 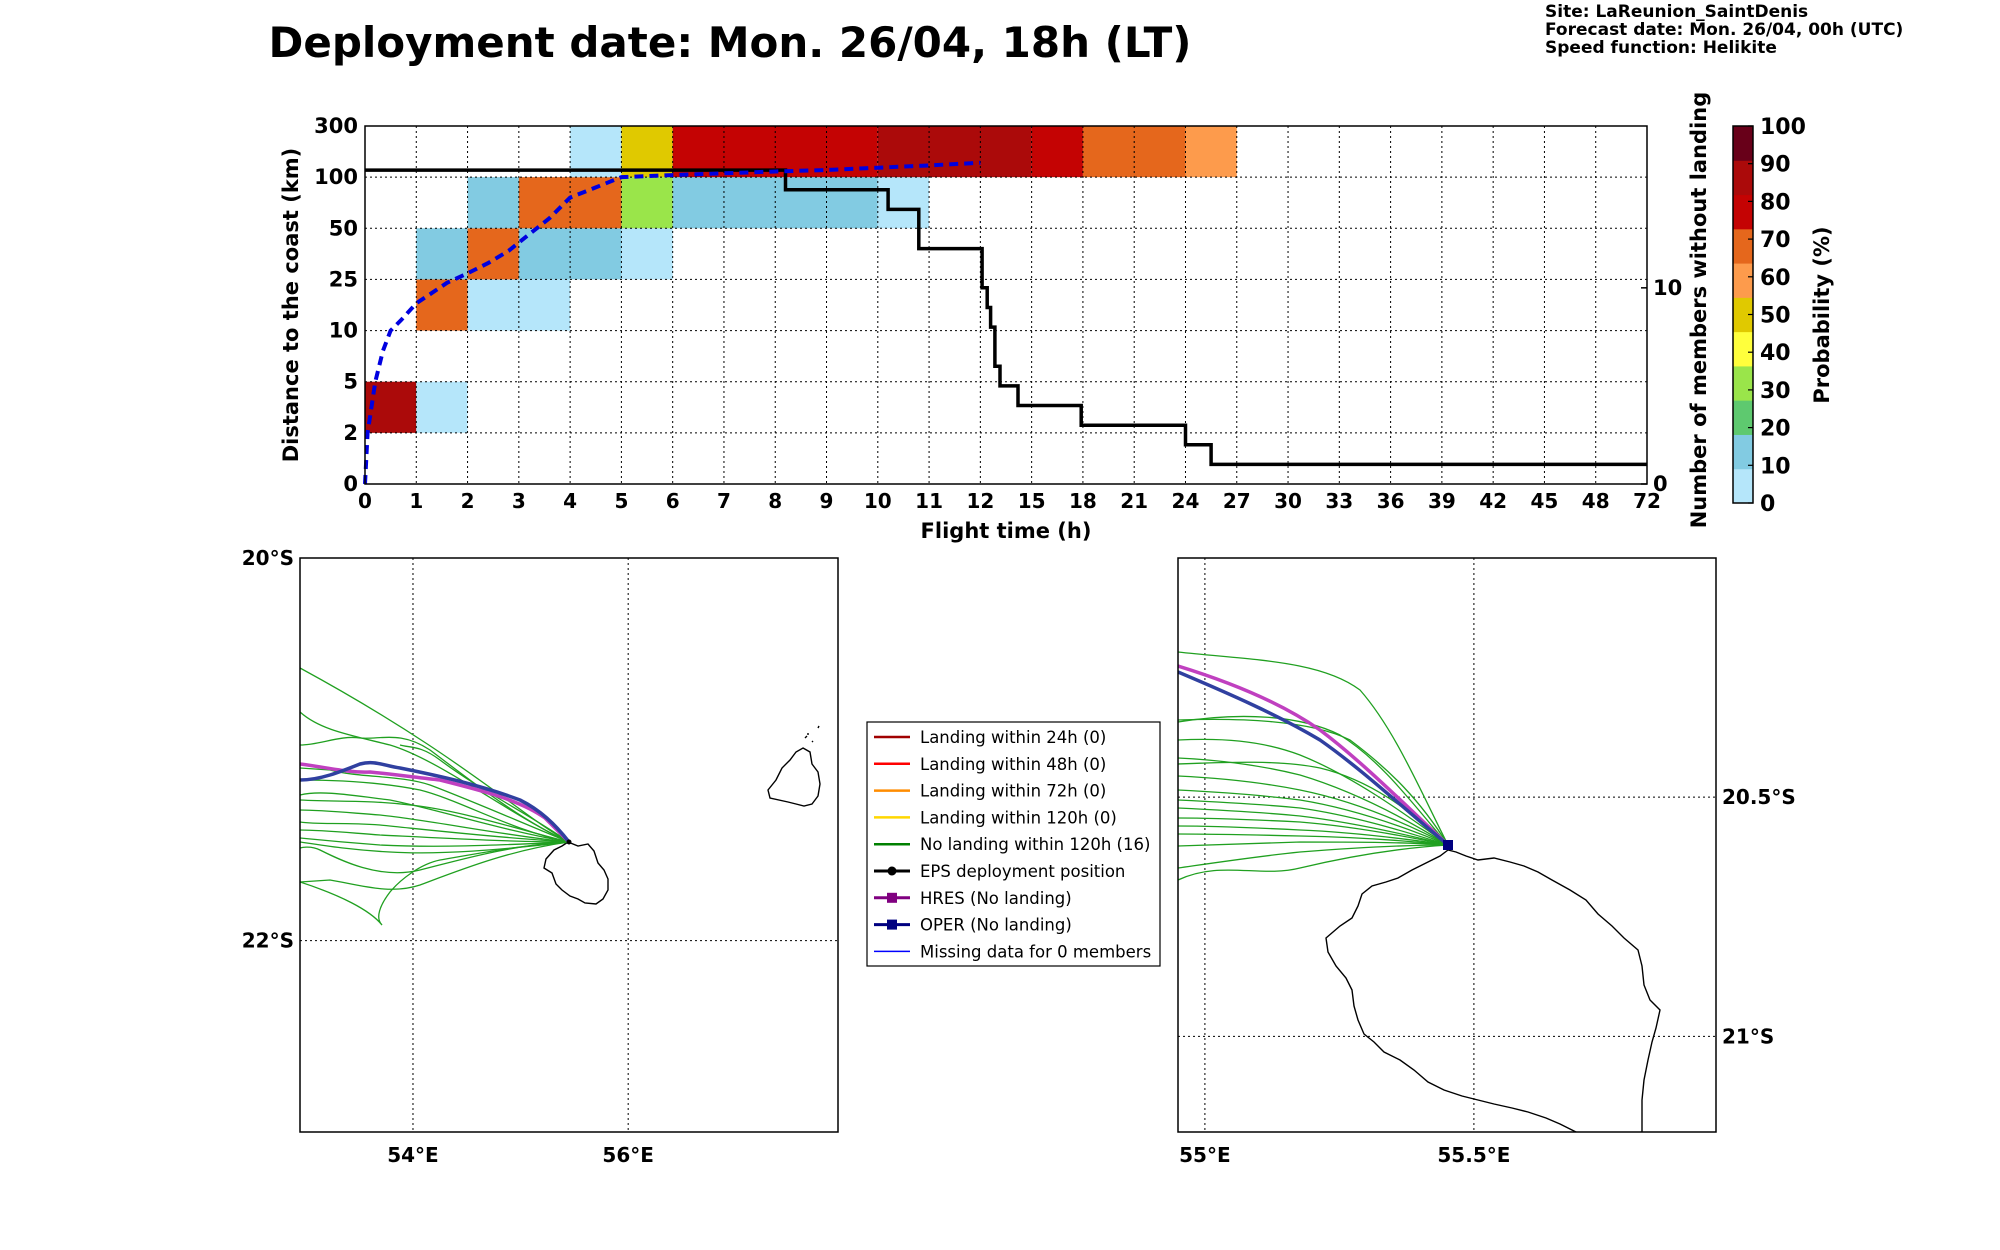 I want to click on x-tick-label: 18, so click(x=1083, y=501).